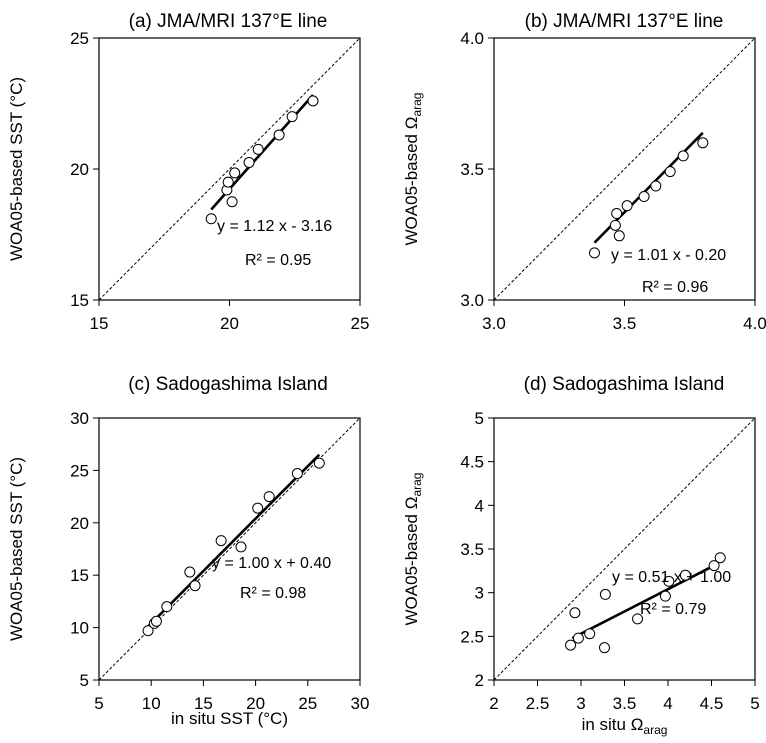 This screenshot has height=743, width=766. I want to click on regression-equation: y = 0.51 x + 1.00, so click(671, 577).